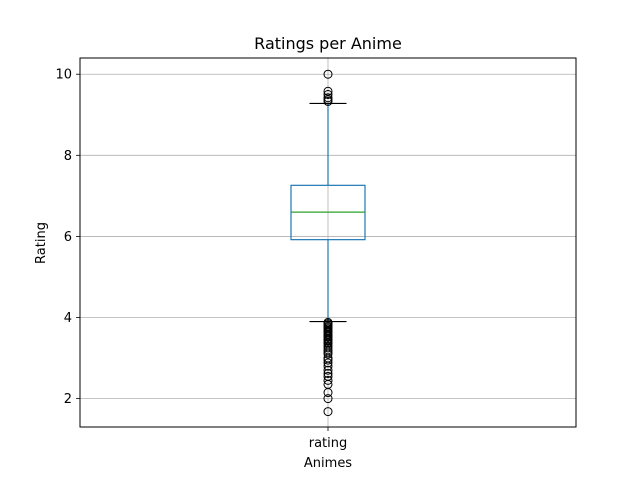 The height and width of the screenshot is (480, 640). I want to click on y-axis-label: Rating, so click(41, 243).